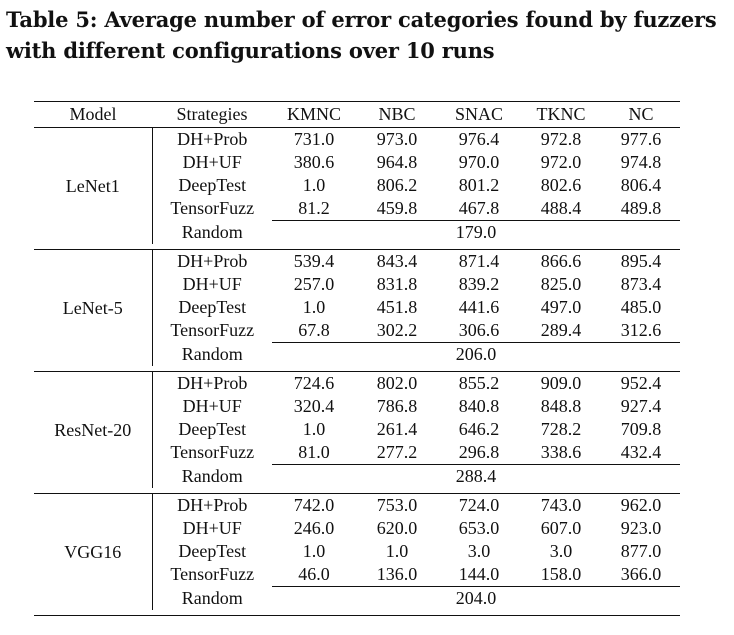 Image resolution: width=734 pixels, height=635 pixels. I want to click on metric-value: 366.0, so click(641, 574).